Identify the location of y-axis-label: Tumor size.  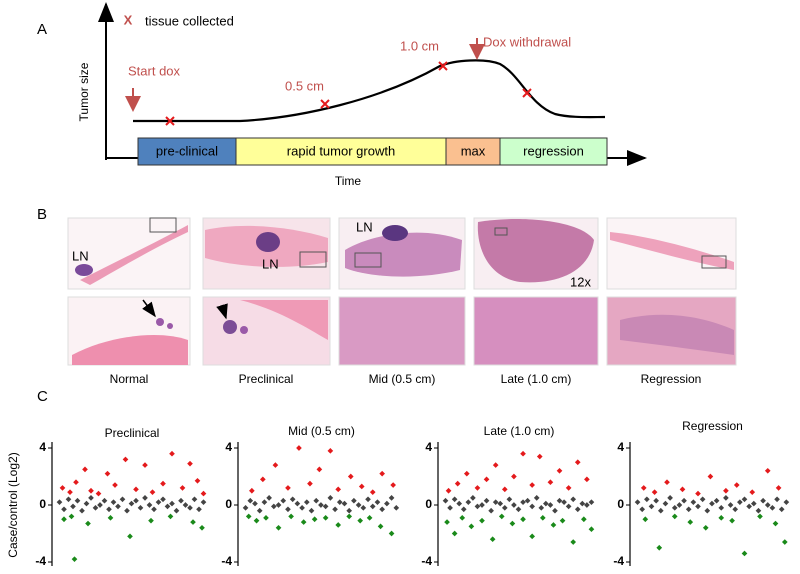
(84, 91).